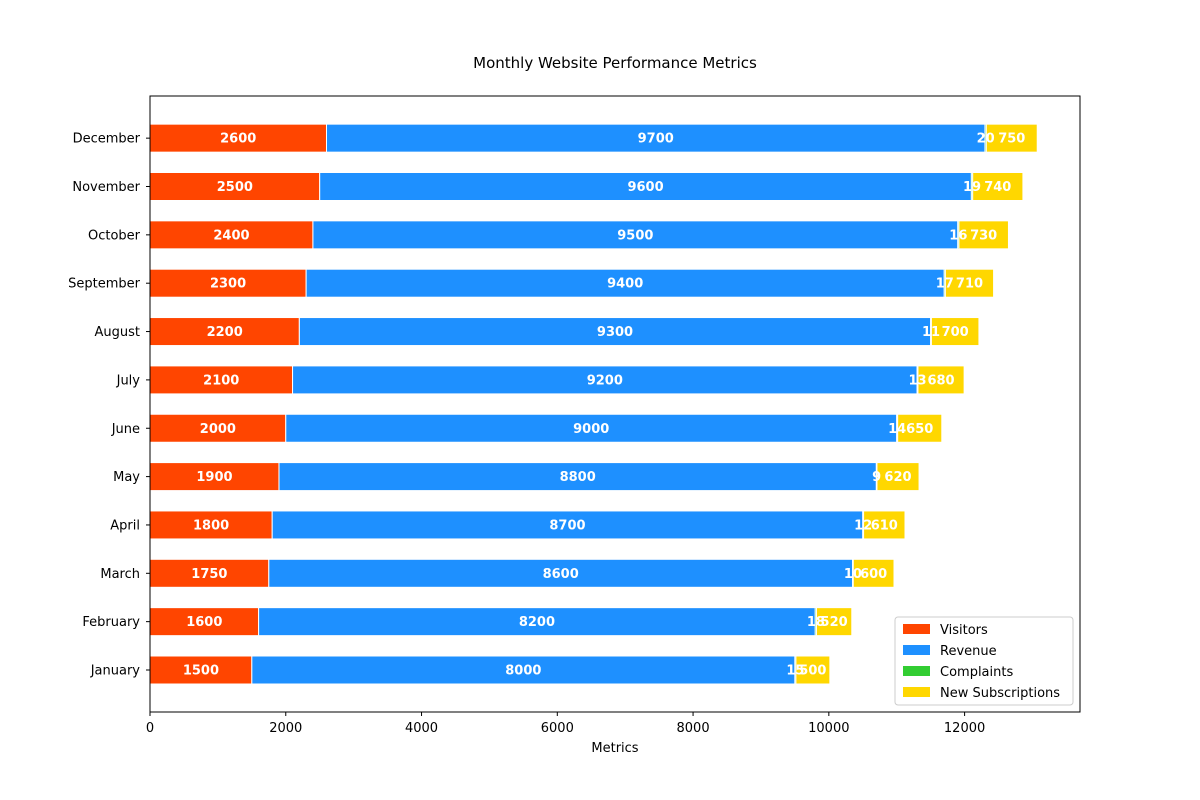 This screenshot has width=1200, height=800. Describe the element at coordinates (693, 728) in the screenshot. I see `x-tick-label: 8000` at that location.